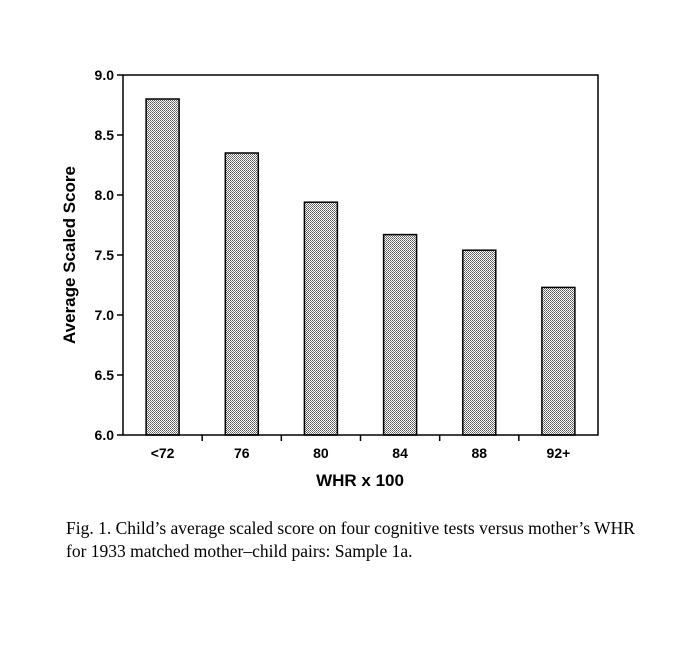 The width and height of the screenshot is (680, 660). What do you see at coordinates (360, 480) in the screenshot?
I see `x-axis-title: WHR x 100` at bounding box center [360, 480].